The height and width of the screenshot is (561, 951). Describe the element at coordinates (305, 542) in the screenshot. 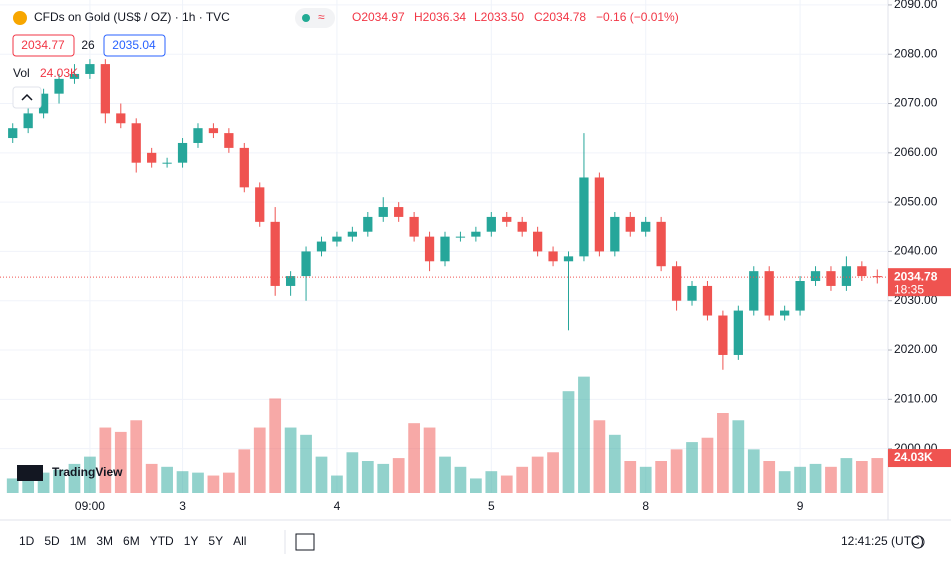

I see `date-range-icon` at that location.